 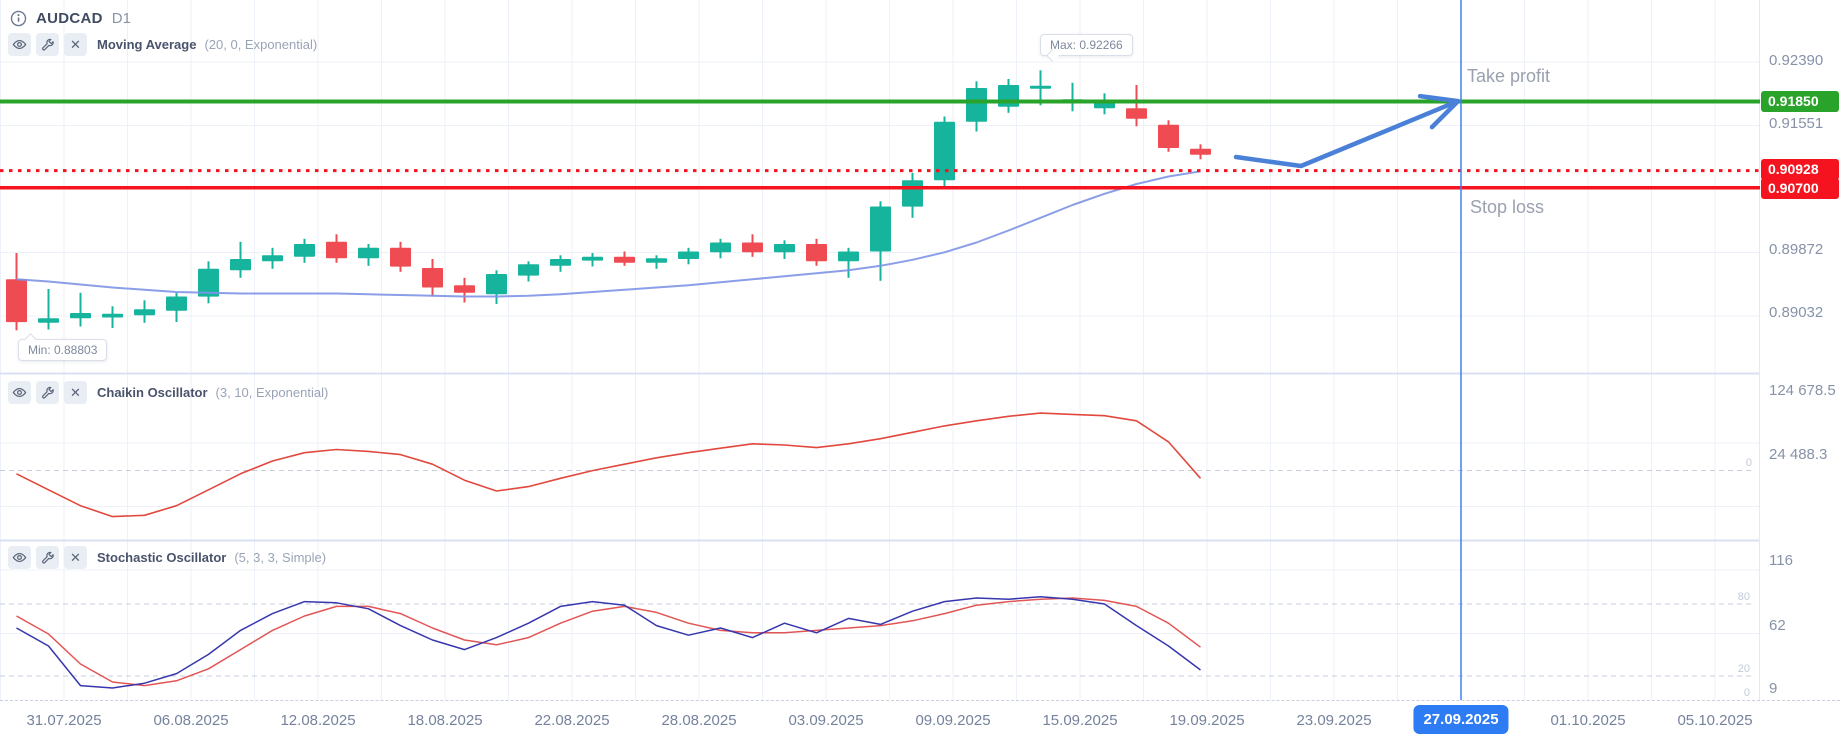 I want to click on date-label: 03.09.2025, so click(x=826, y=720).